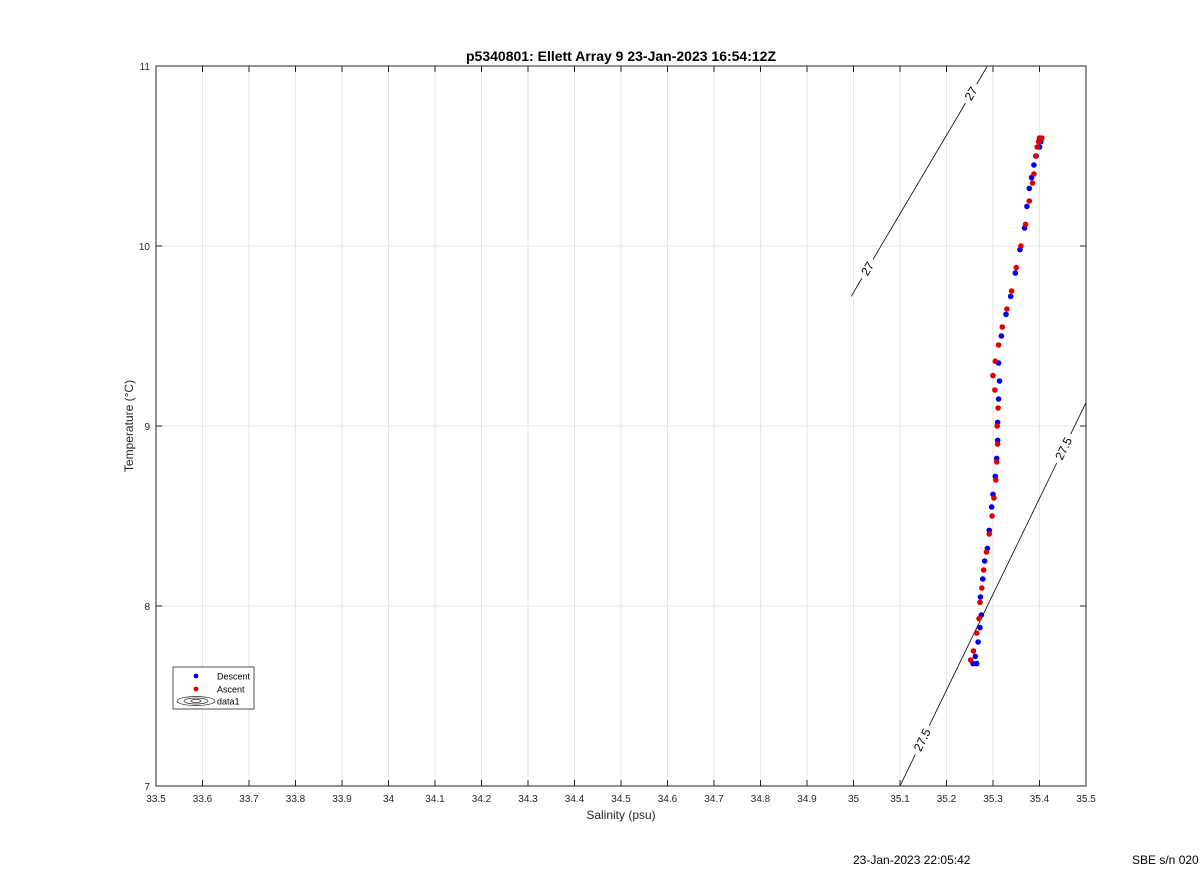 The height and width of the screenshot is (885, 1200). I want to click on legend-descent-marker, so click(196, 676).